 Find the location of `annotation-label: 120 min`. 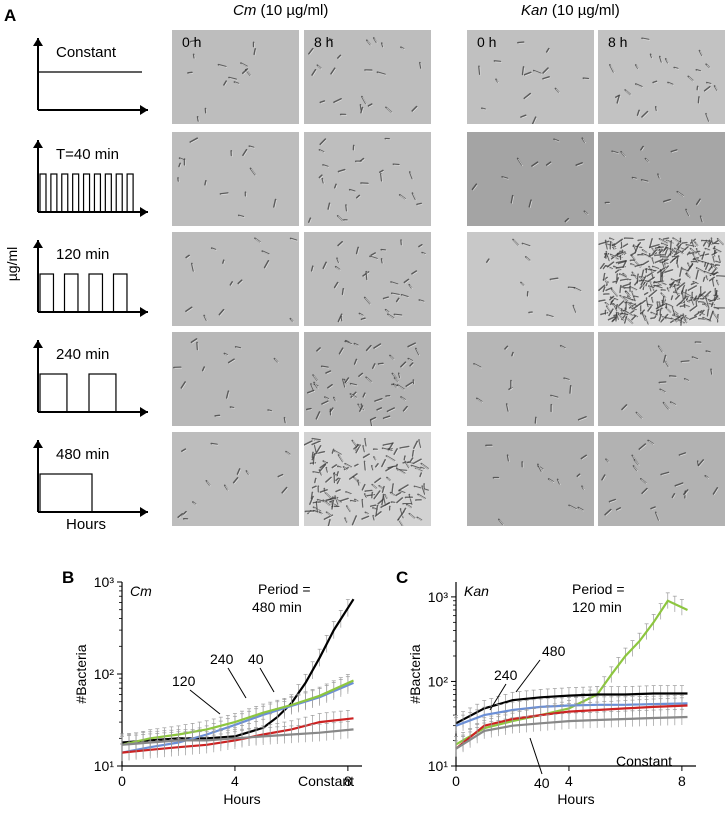

annotation-label: 120 min is located at coordinates (597, 607).